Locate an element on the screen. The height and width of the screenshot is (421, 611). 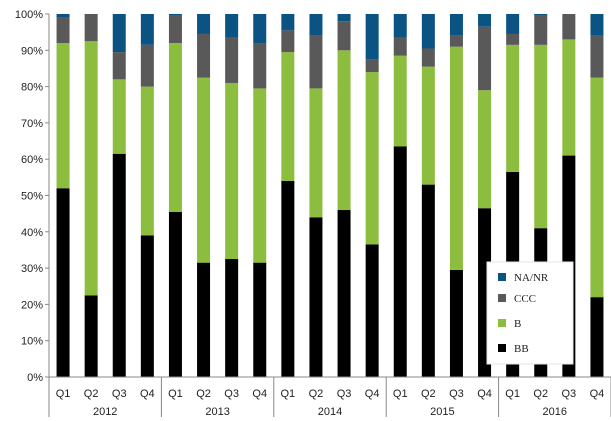
legend-label: B is located at coordinates (517, 324).